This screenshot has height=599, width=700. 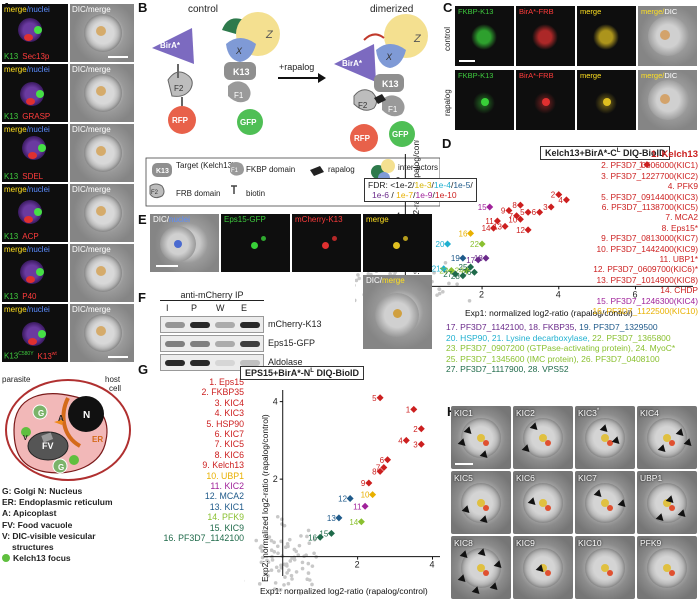 I want to click on diagram-host-label-1: host, so click(x=113, y=379).